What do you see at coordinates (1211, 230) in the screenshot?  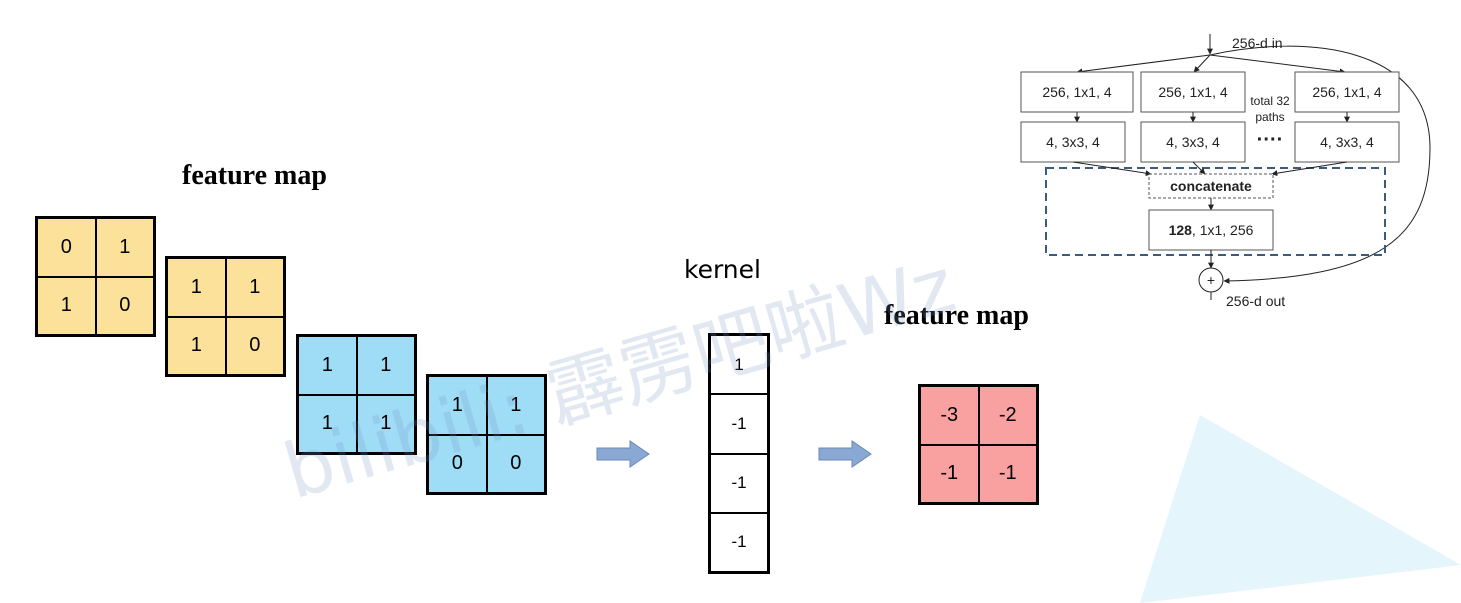 I see `resnext-final-conv-box: 128, 1x1, 256` at bounding box center [1211, 230].